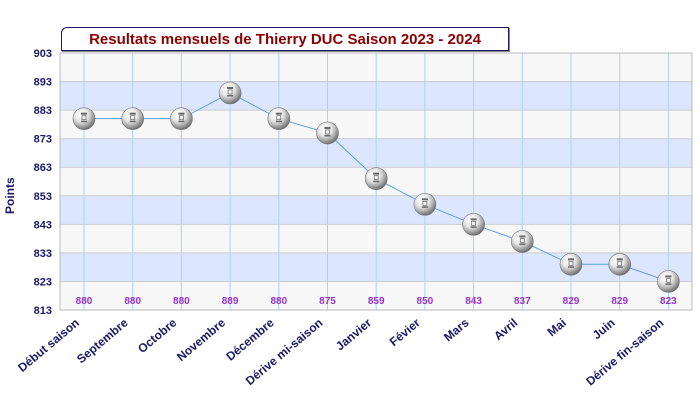 This screenshot has width=700, height=420. Describe the element at coordinates (353, 334) in the screenshot. I see `x-tick-label: Janvier` at that location.